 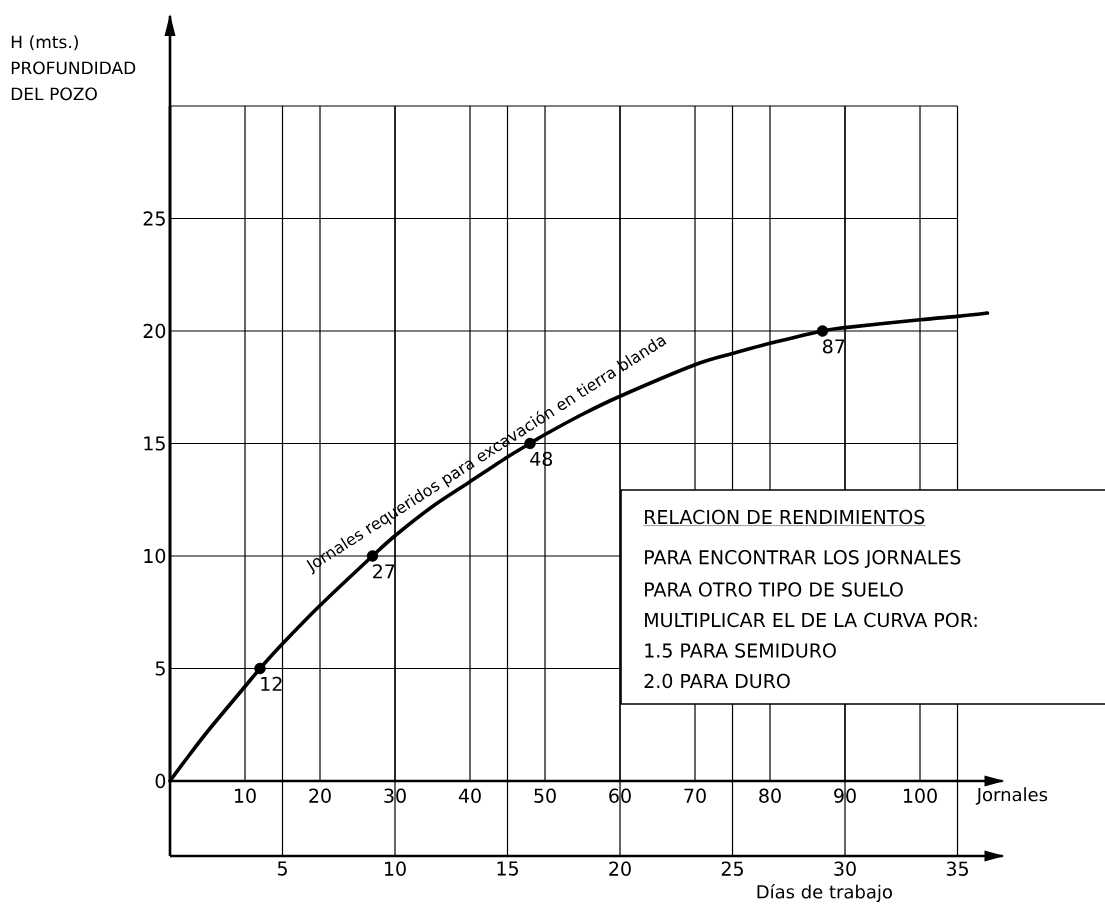 I want to click on annotation: MULTIPLICAR EL DE LA CURVA POR:, so click(x=811, y=620).